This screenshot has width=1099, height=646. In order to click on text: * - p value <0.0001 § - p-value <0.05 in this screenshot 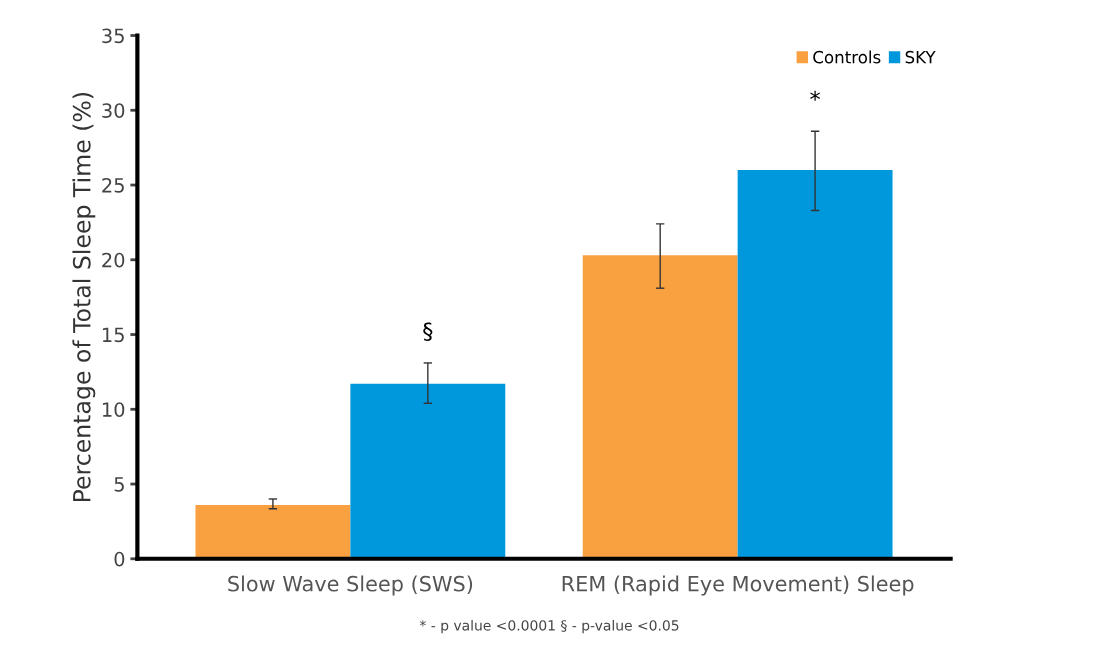, I will do `click(549, 626)`.